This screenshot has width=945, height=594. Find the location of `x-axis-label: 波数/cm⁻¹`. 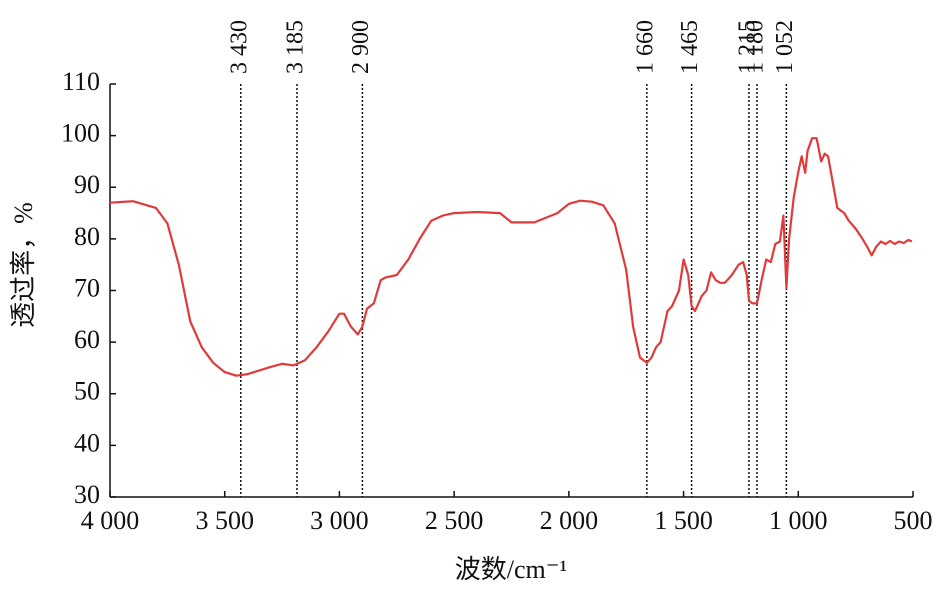

x-axis-label: 波数/cm⁻¹ is located at coordinates (511, 569).